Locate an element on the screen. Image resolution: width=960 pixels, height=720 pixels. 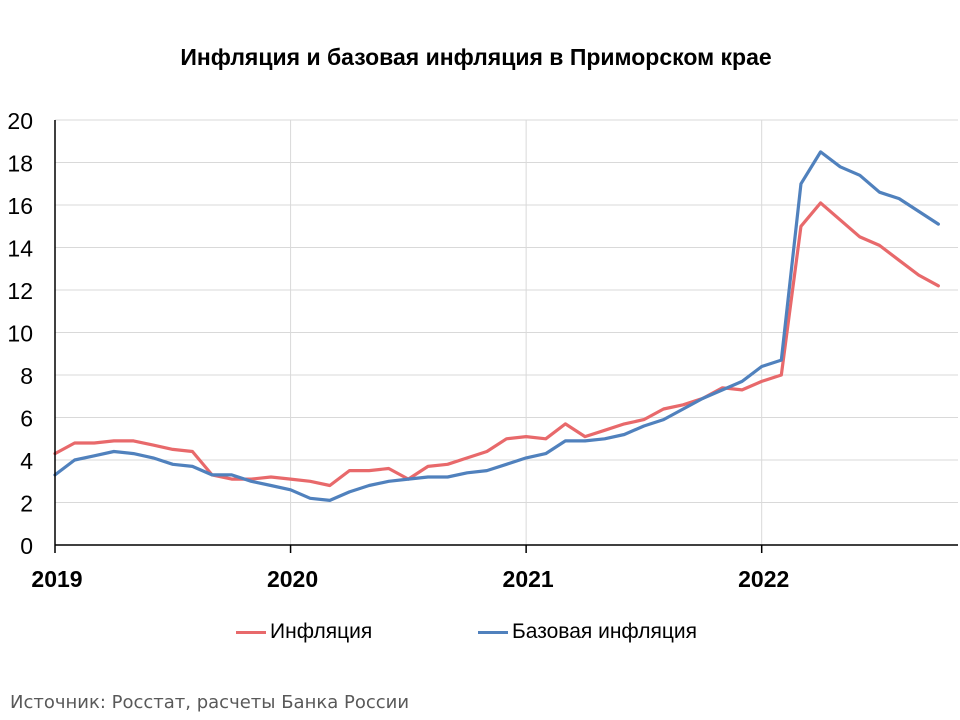
y-tick-label: 16 is located at coordinates (20, 206).